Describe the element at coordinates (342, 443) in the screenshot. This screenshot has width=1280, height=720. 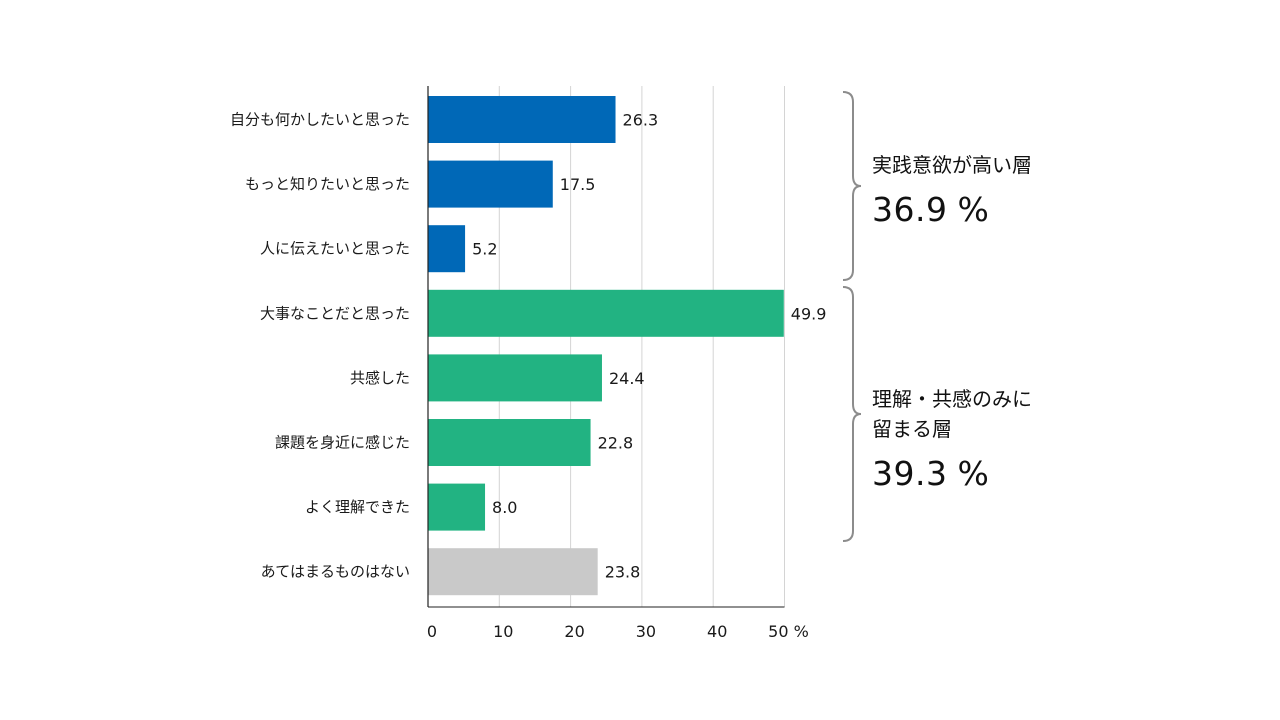
I see `category-label-5: 課題を身近に感じた` at that location.